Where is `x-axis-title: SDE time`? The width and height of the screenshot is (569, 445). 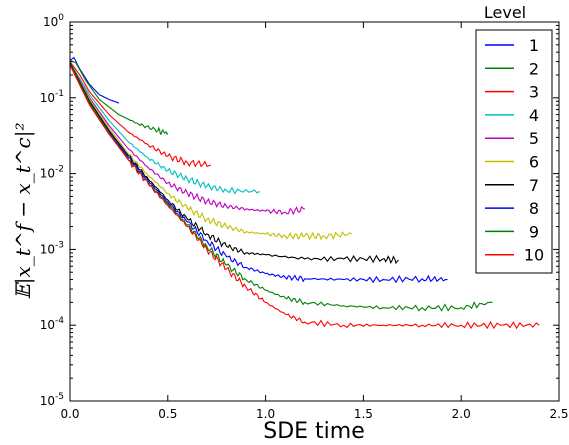
x-axis-title: SDE time is located at coordinates (314, 431).